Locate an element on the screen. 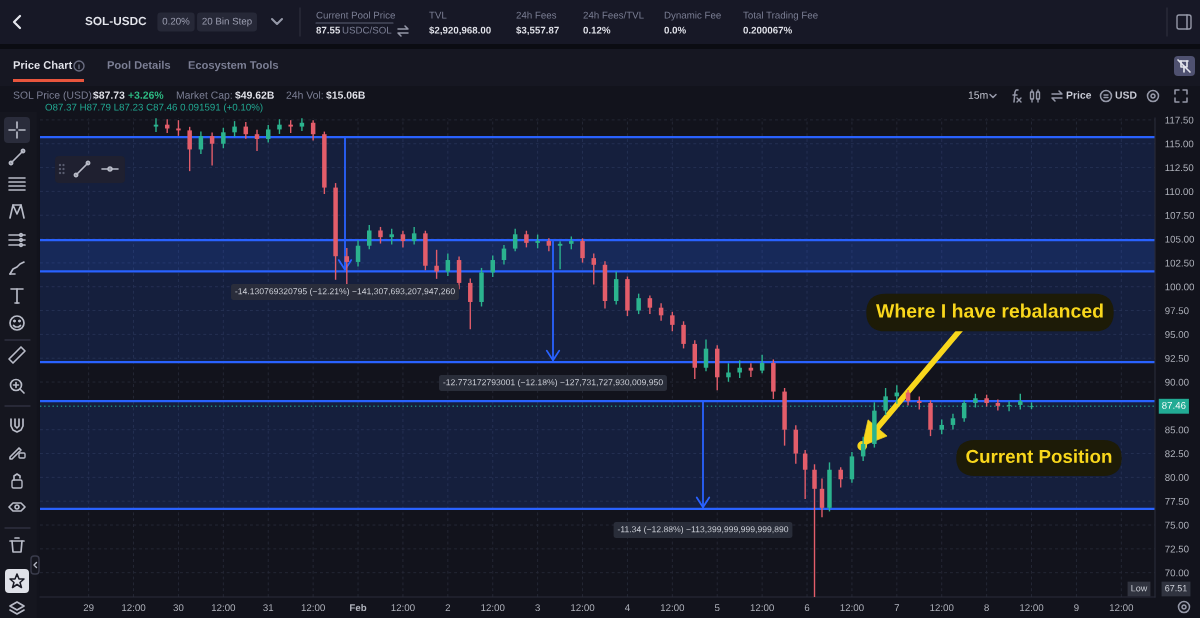 The height and width of the screenshot is (618, 1200). text: $87.73 is located at coordinates (109, 95).